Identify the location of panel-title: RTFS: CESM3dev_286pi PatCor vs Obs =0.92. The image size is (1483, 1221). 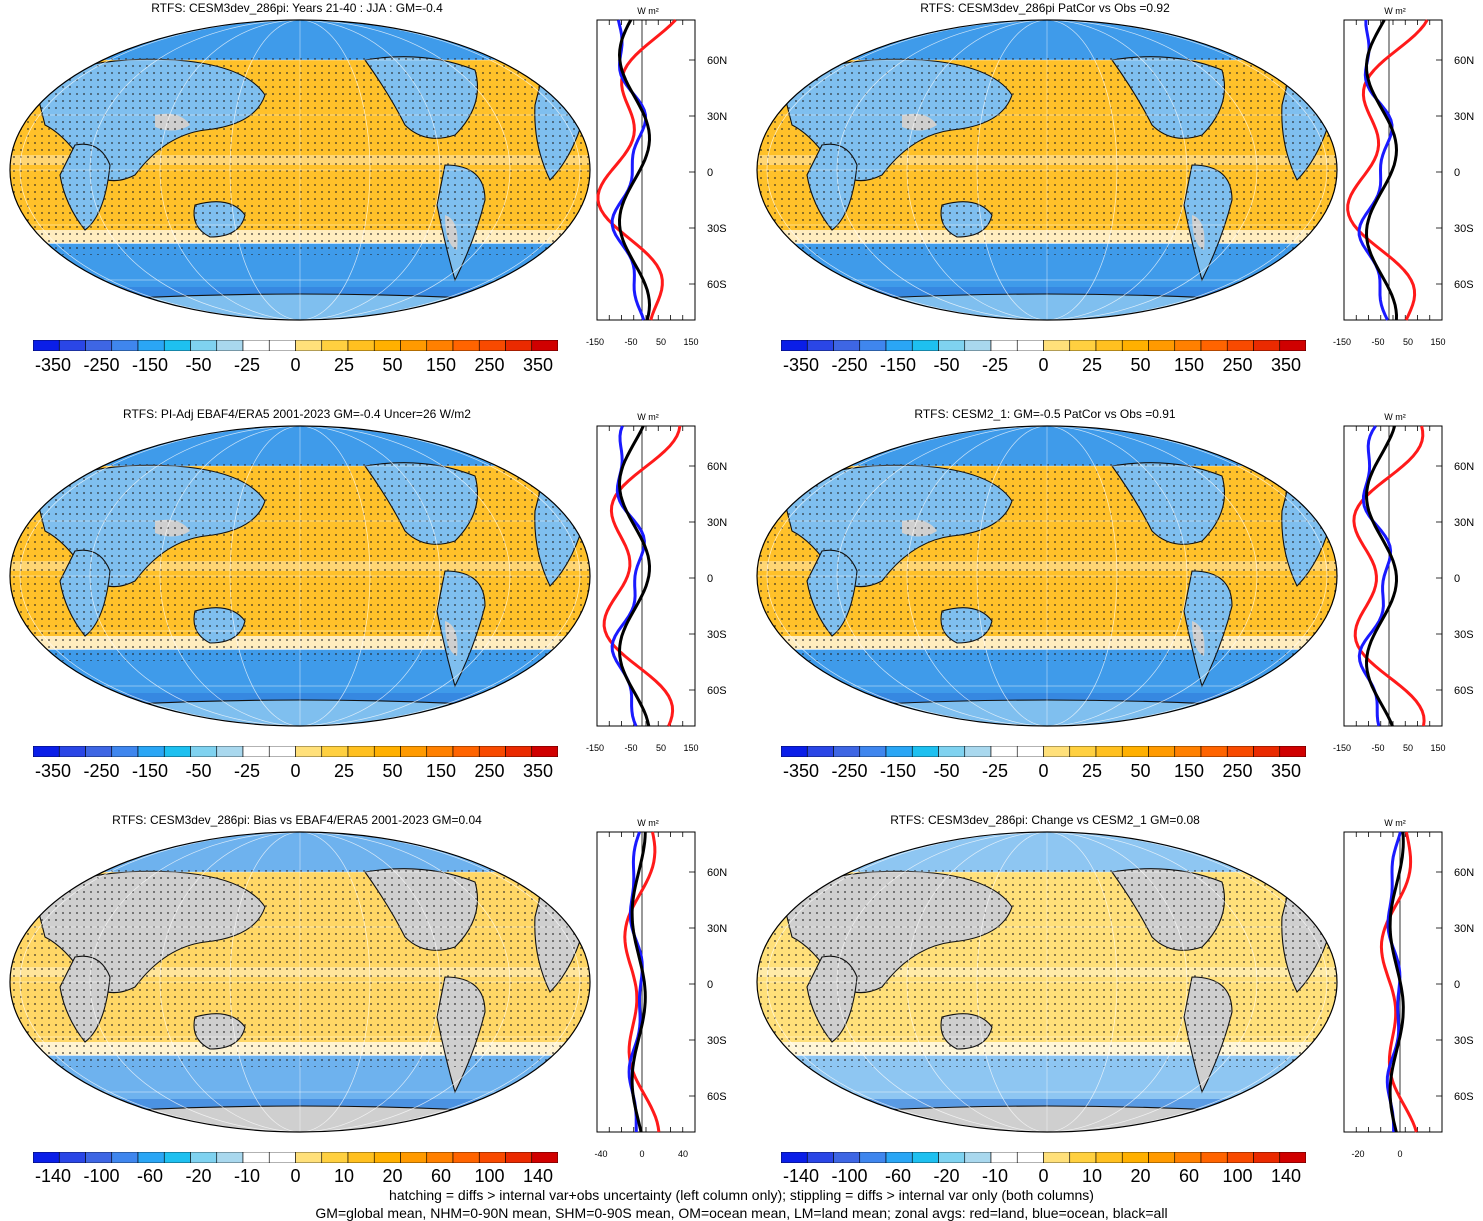
(1045, 8).